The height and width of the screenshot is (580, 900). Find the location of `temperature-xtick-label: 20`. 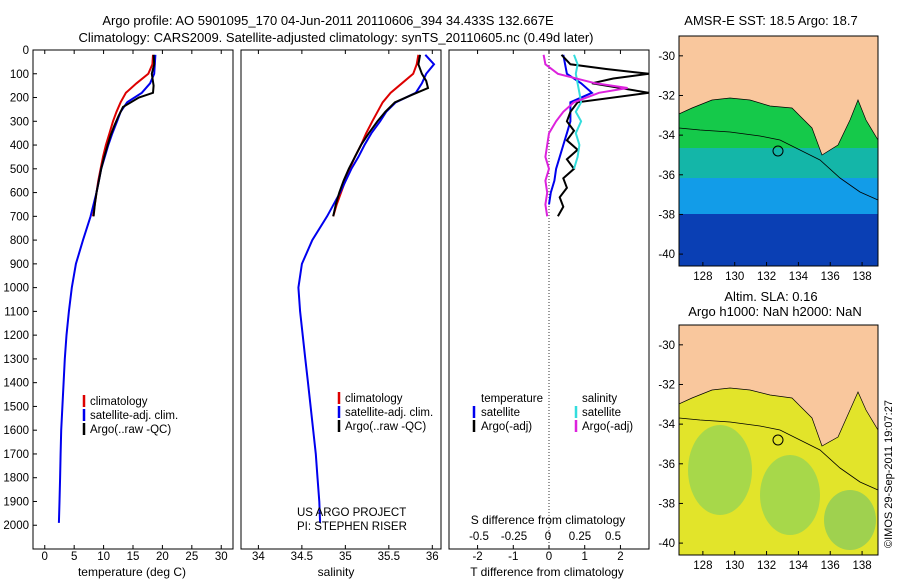

temperature-xtick-label: 20 is located at coordinates (162, 557).